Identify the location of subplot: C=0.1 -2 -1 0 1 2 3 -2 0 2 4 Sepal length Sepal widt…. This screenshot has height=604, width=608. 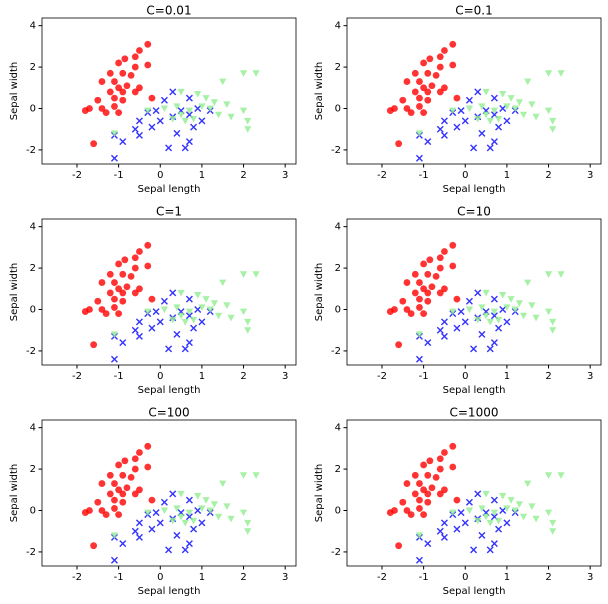
(458, 99).